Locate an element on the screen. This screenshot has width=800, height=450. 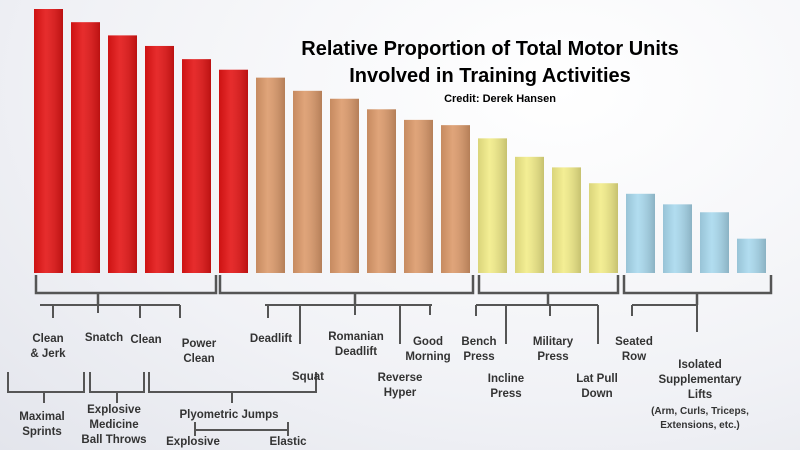
label-bench-press-1: Bench is located at coordinates (478, 342).